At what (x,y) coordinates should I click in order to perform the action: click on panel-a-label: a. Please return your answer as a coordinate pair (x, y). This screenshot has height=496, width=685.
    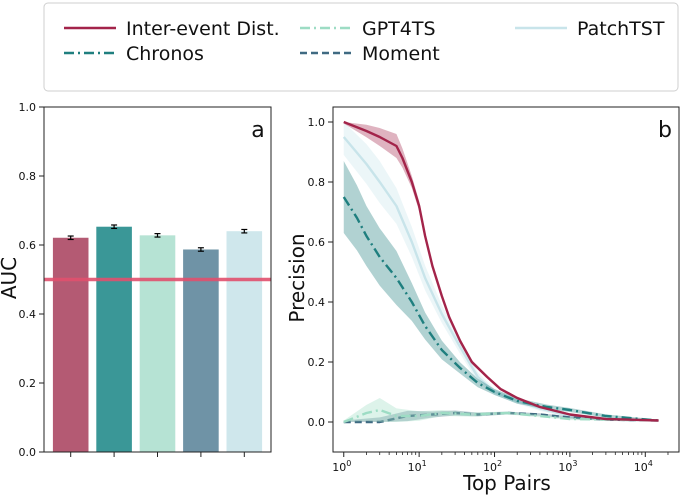
    Looking at the image, I should click on (257, 130).